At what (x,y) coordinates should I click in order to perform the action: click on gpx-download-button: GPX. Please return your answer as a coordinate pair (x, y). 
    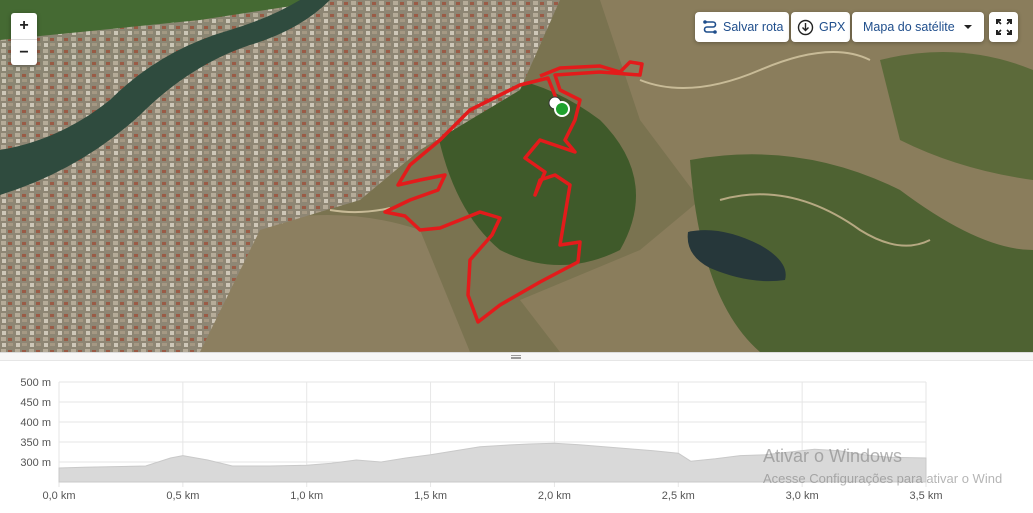
    Looking at the image, I should click on (820, 27).